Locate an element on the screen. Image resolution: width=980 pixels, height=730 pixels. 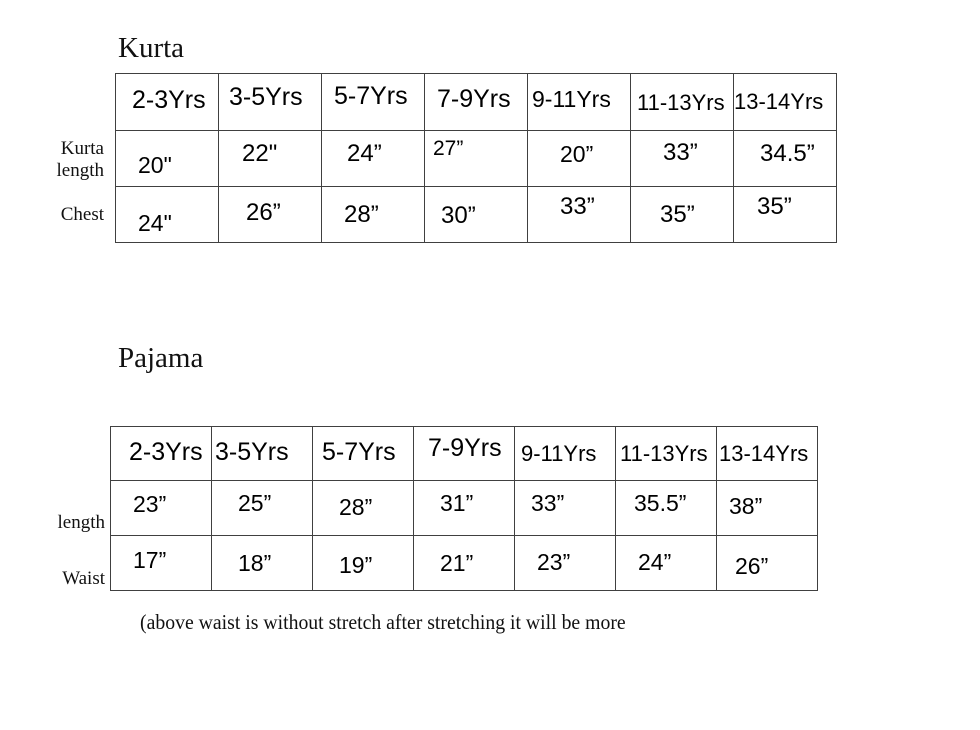
pajama-waist-cell-4: 23” is located at coordinates (565, 563).